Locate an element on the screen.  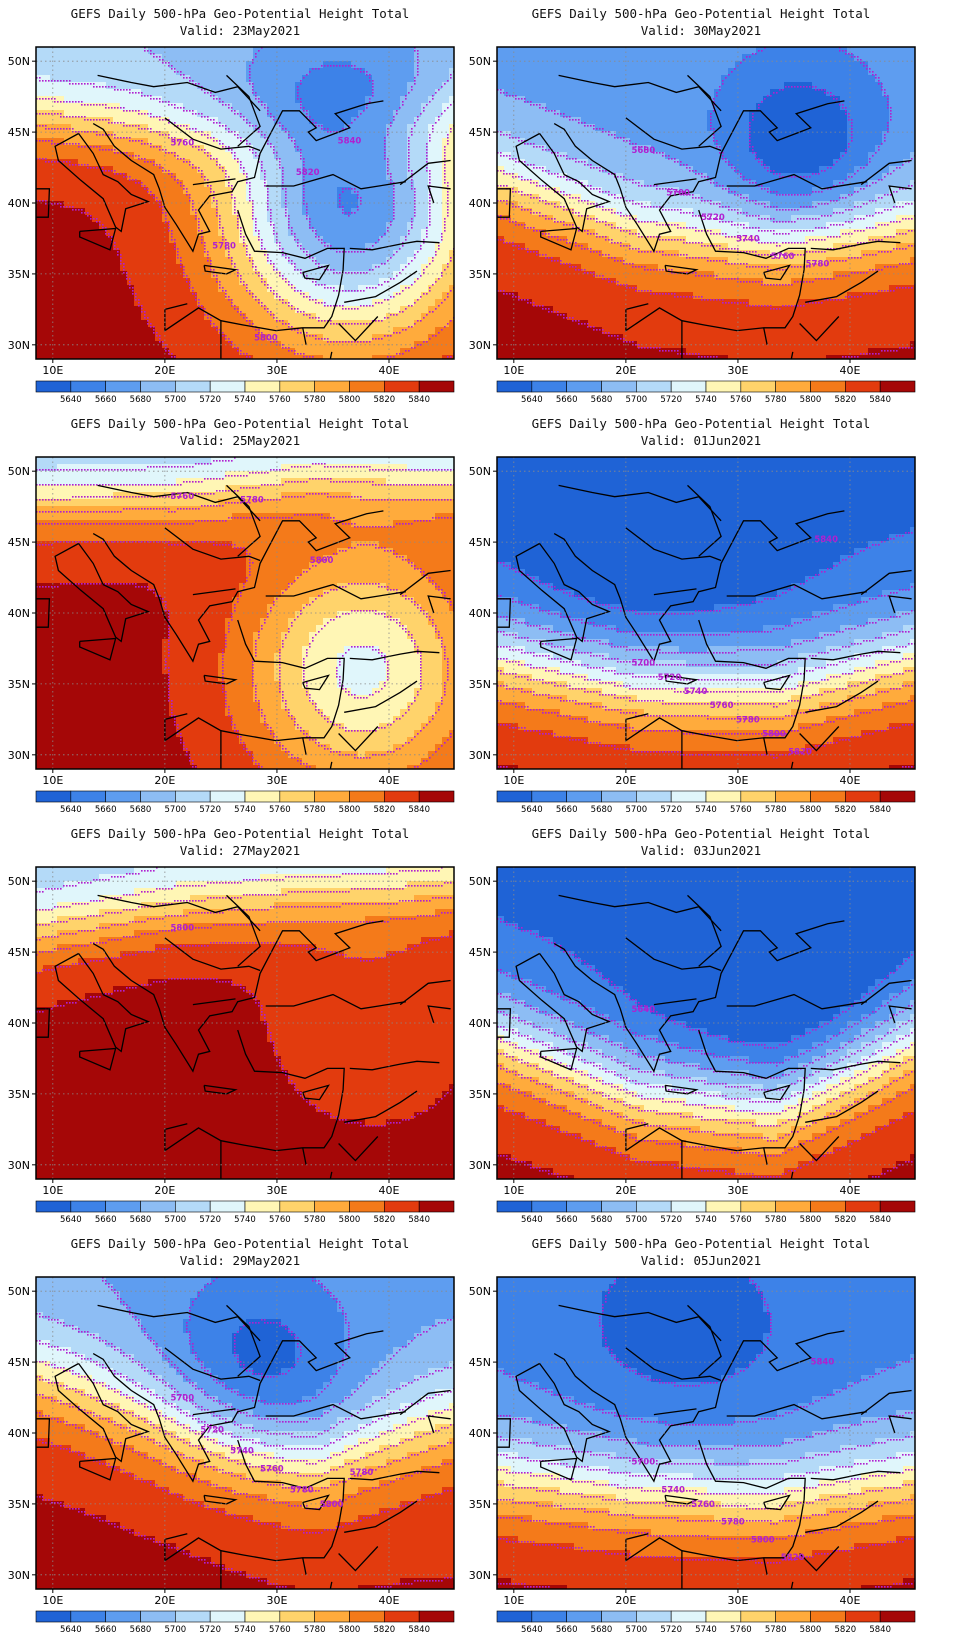
contour-label: 5840 is located at coordinates (350, 142).